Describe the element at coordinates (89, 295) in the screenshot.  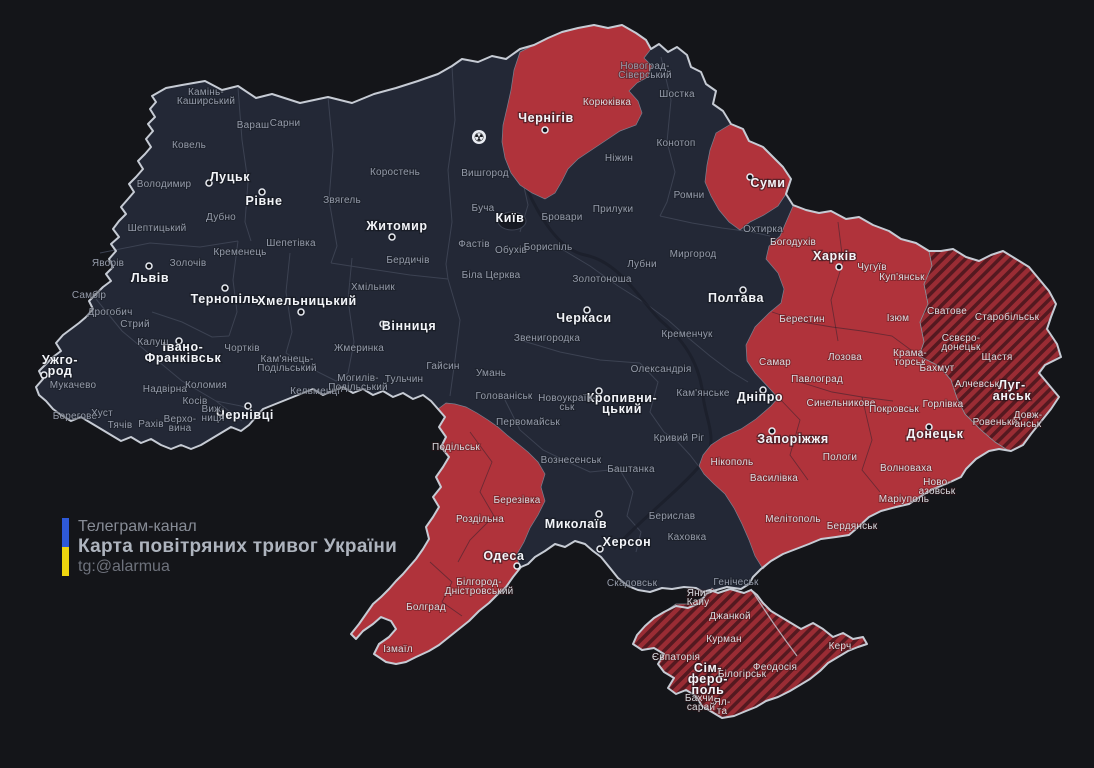
I see `town-label: Самбір` at that location.